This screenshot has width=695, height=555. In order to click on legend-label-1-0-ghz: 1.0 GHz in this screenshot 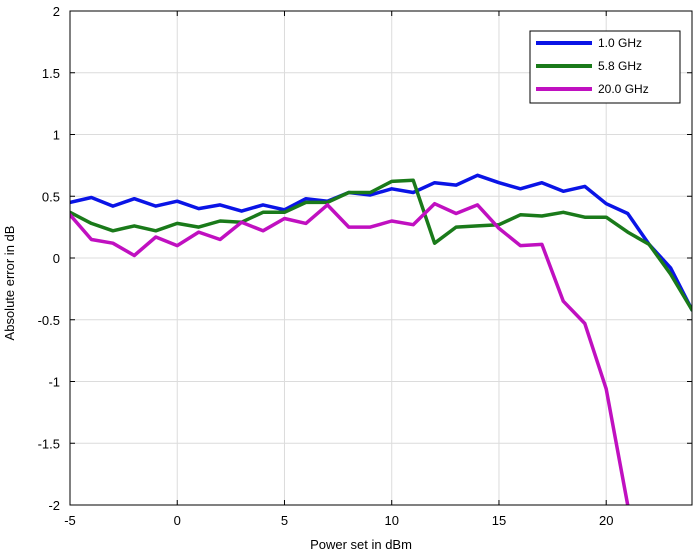, I will do `click(620, 43)`.